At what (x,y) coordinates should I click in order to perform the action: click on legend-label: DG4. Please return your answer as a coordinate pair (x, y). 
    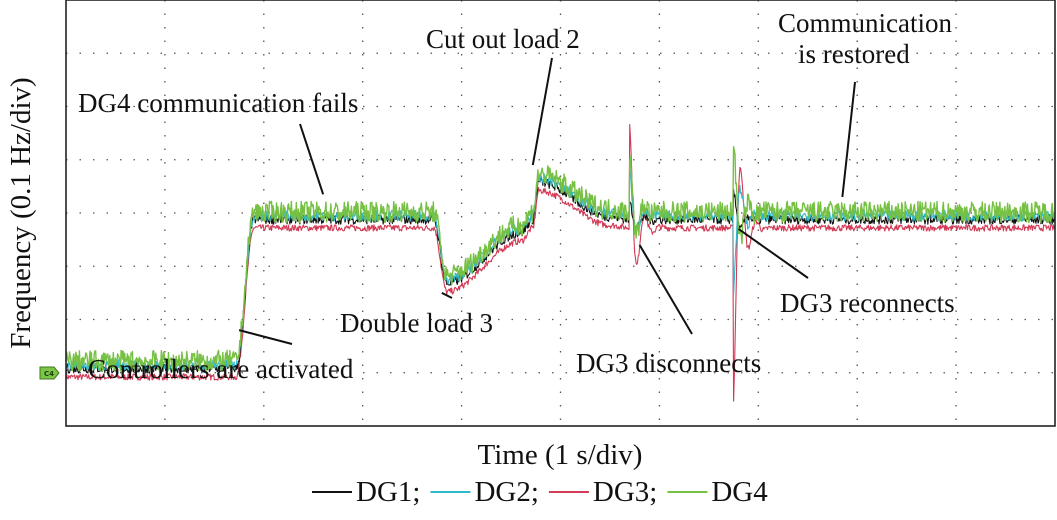
    Looking at the image, I should click on (739, 492).